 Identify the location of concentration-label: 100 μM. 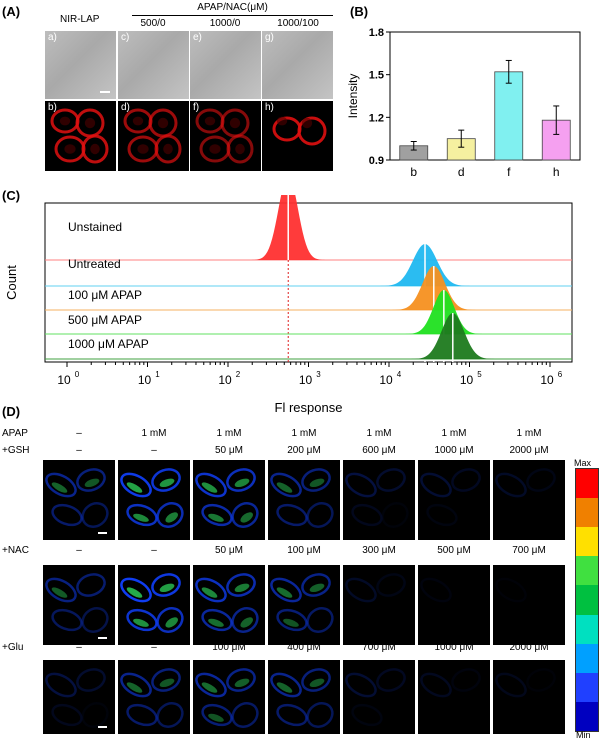
(229, 647).